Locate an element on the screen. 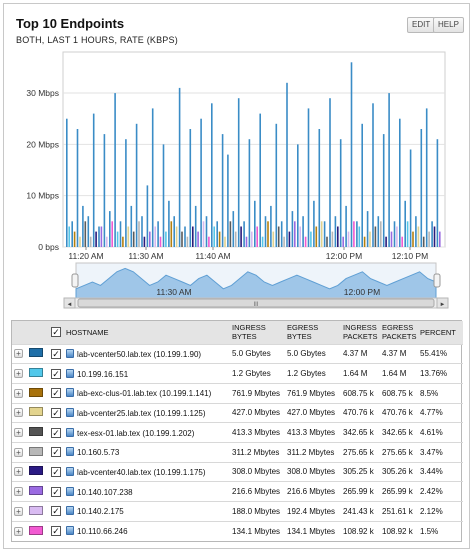 This screenshot has height=552, width=474. col-egress-bytes: EGRESS BYTES is located at coordinates (303, 332).